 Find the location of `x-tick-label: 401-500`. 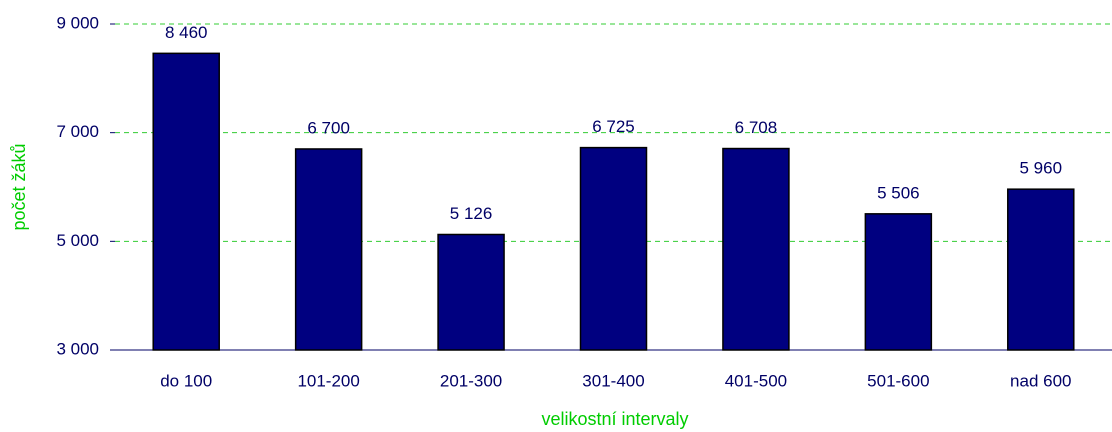

x-tick-label: 401-500 is located at coordinates (756, 380).